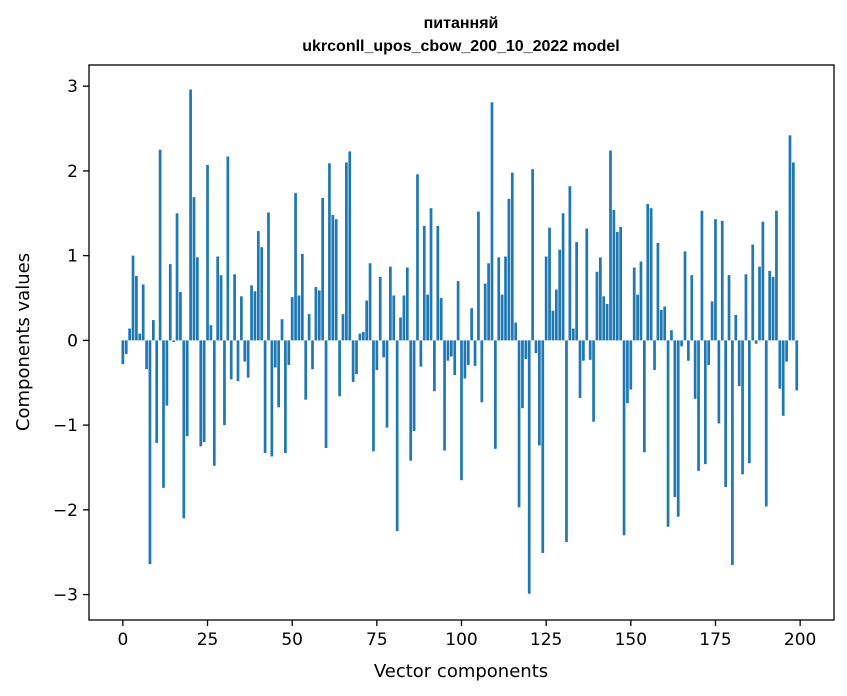 The height and width of the screenshot is (696, 847). What do you see at coordinates (292, 640) in the screenshot?
I see `x-tick-label: 50` at bounding box center [292, 640].